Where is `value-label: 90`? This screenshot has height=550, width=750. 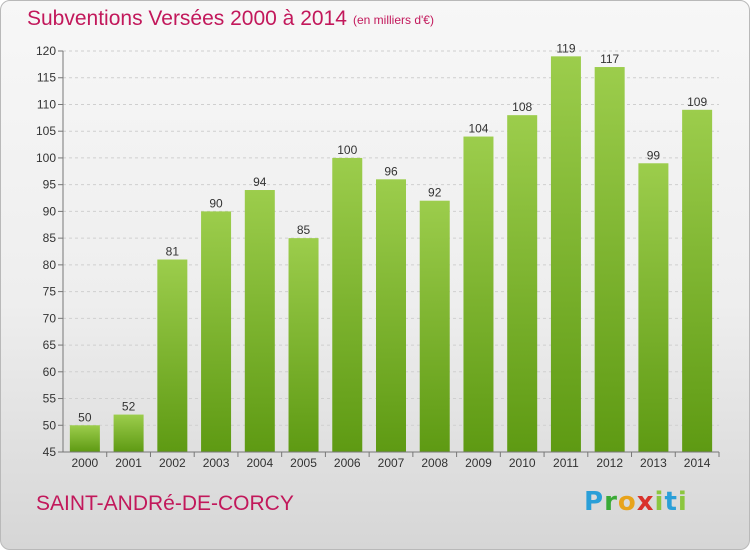 value-label: 90 is located at coordinates (216, 203).